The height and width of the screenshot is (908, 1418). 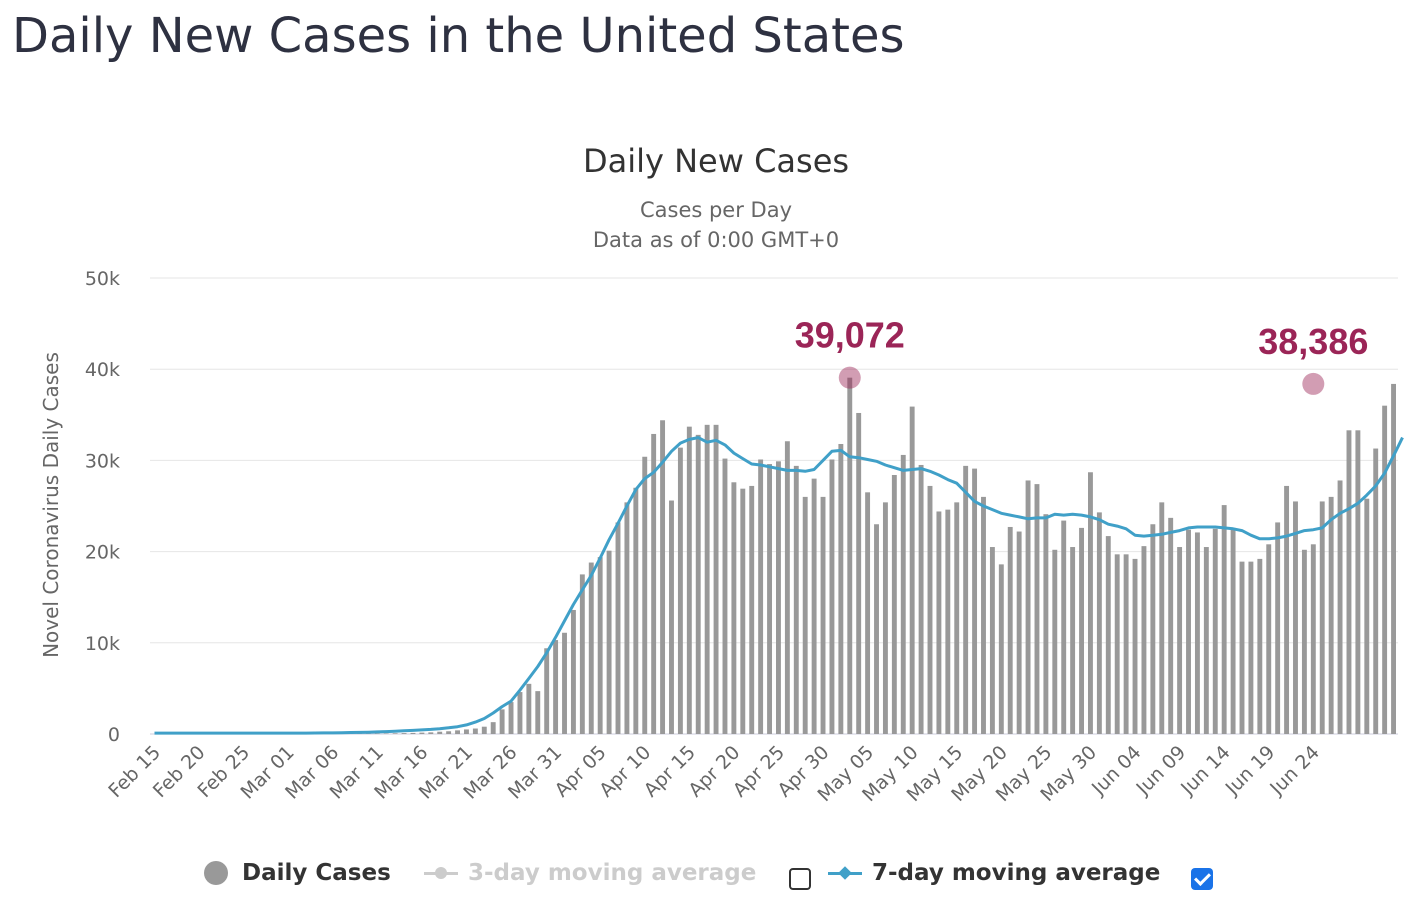 I want to click on legend-item-3-day-average: 3-day moving average, so click(x=590, y=873).